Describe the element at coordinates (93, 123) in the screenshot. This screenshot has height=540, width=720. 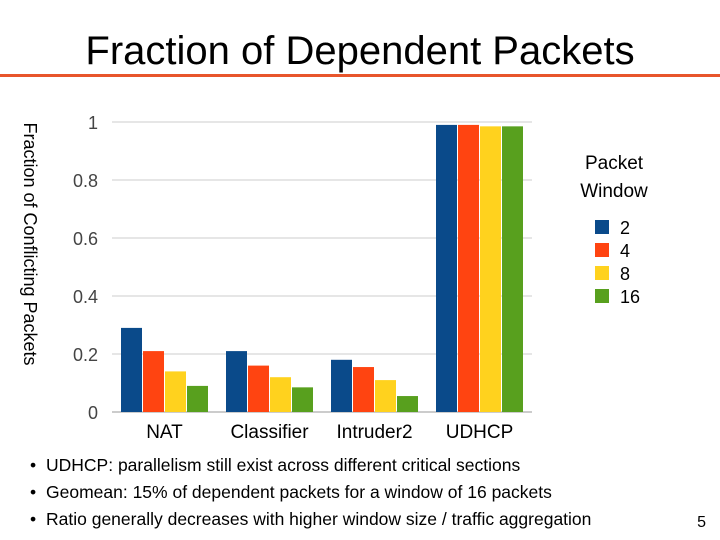
I see `y-tick-label: 1` at that location.